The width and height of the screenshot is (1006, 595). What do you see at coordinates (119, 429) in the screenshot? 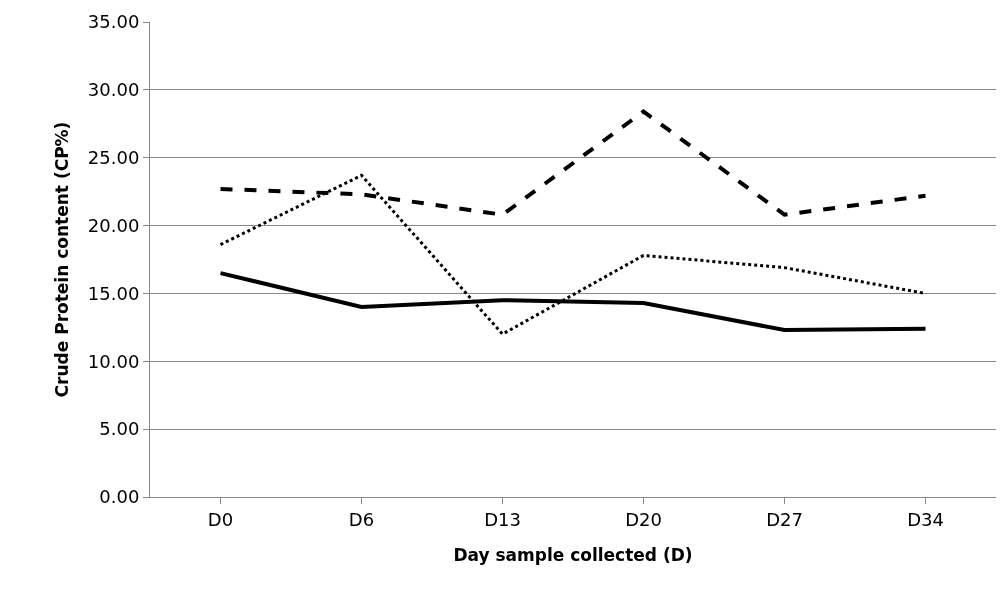
I see `y-tick-label: 5.00` at bounding box center [119, 429].